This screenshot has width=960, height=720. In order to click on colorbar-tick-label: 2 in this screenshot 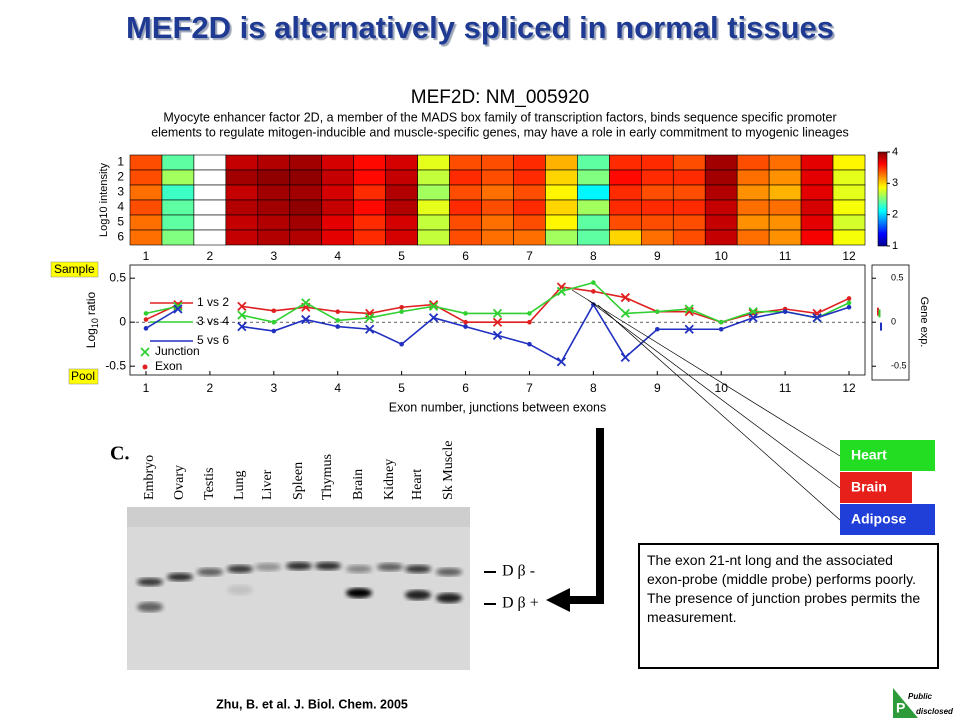, I will do `click(895, 215)`.